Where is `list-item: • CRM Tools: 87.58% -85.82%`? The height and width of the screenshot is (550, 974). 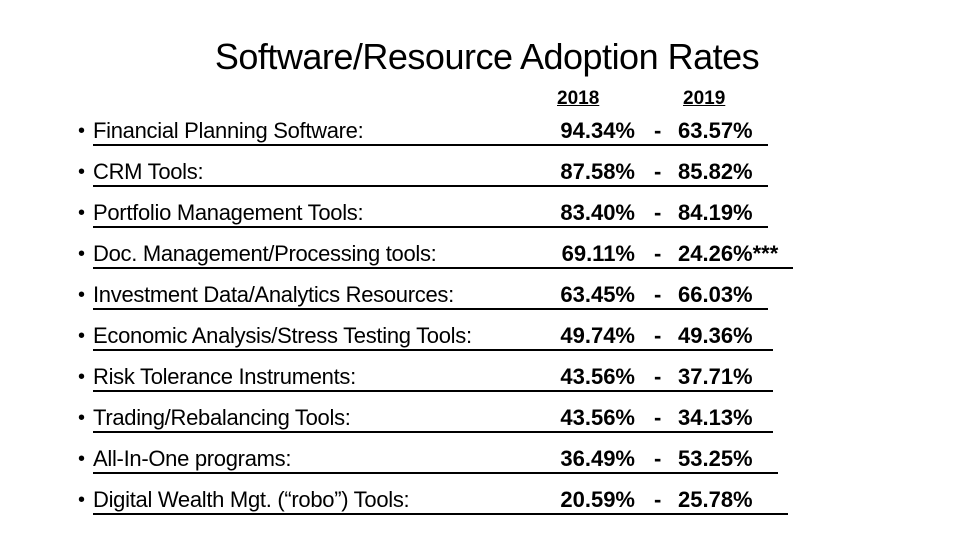
list-item: • CRM Tools: 87.58% -85.82% is located at coordinates (428, 174).